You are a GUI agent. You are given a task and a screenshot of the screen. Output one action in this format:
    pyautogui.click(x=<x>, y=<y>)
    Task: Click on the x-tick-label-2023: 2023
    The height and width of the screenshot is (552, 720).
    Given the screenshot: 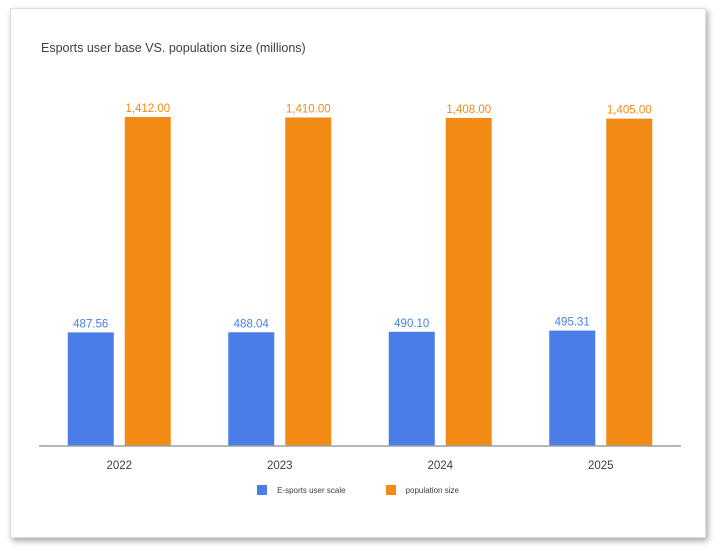 What is the action you would take?
    pyautogui.click(x=280, y=466)
    